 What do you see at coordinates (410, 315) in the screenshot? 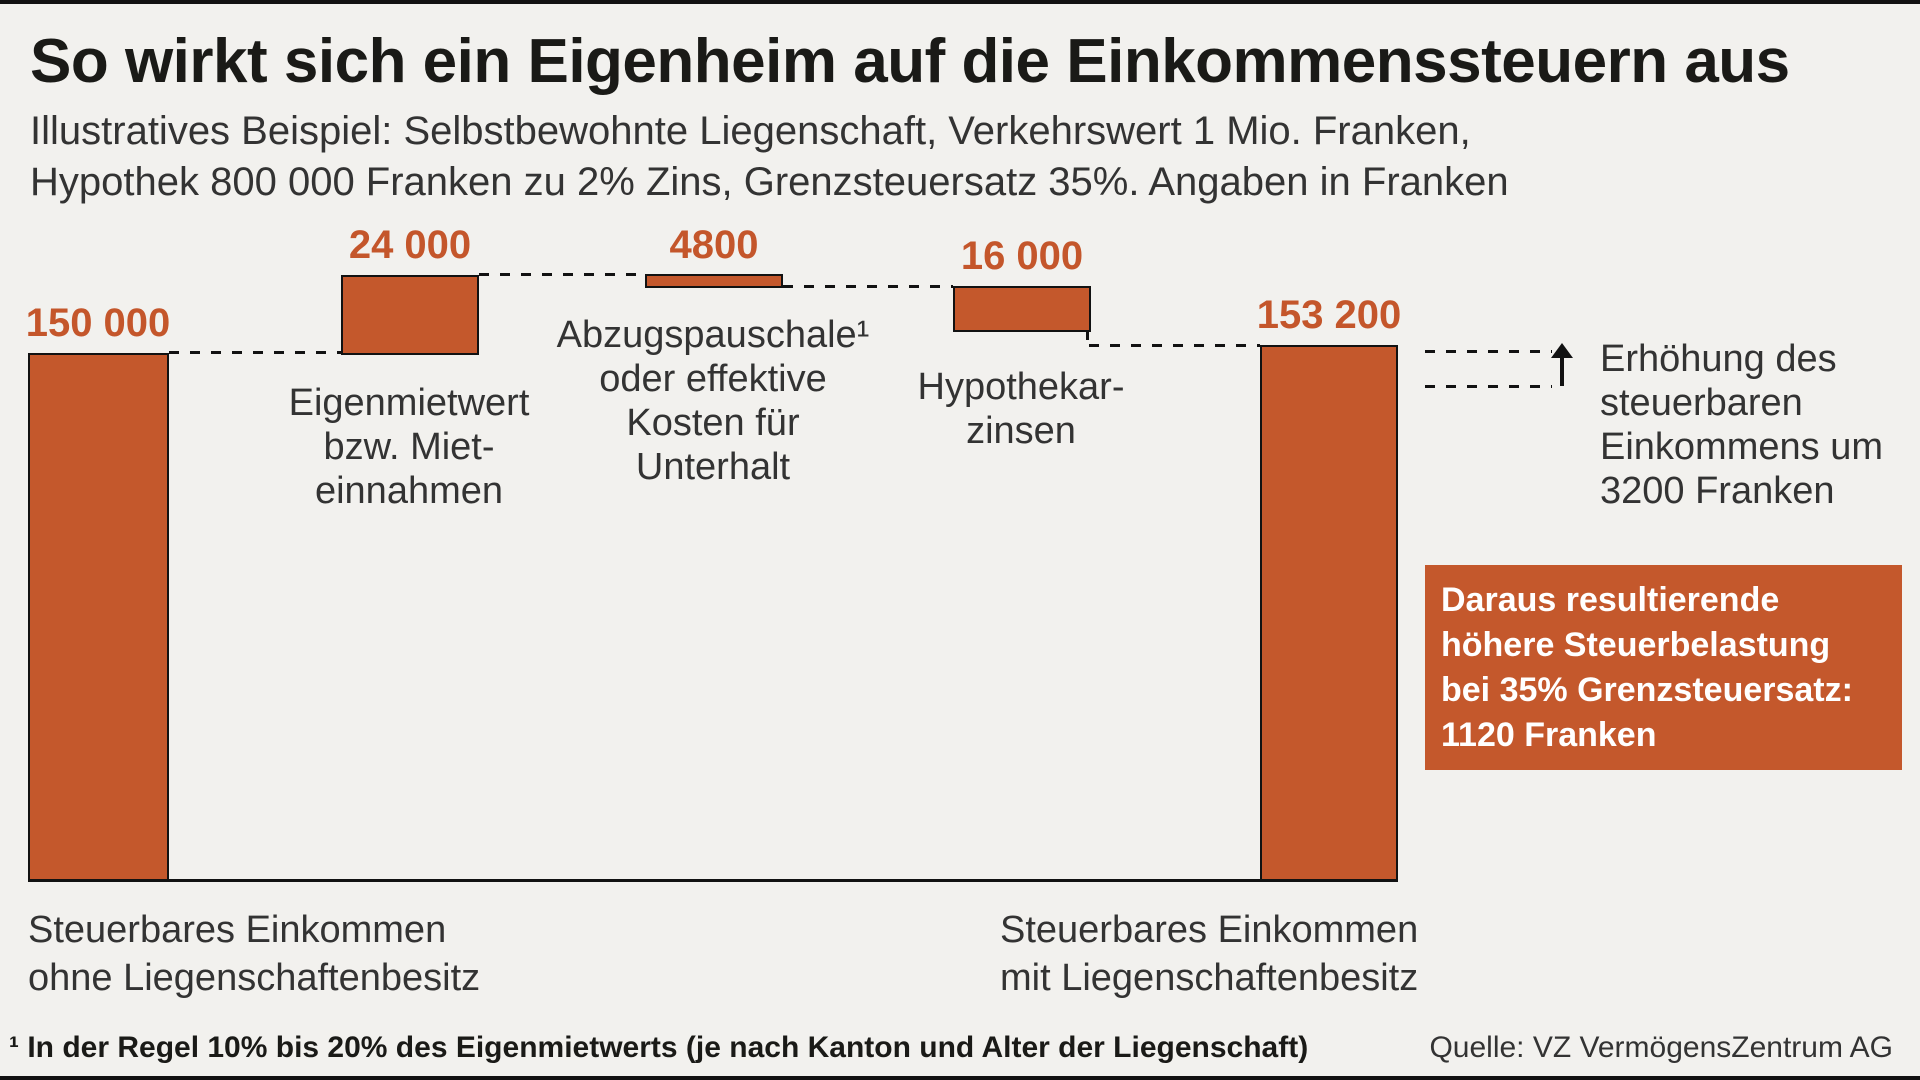
I see `bar-imputed-rent` at bounding box center [410, 315].